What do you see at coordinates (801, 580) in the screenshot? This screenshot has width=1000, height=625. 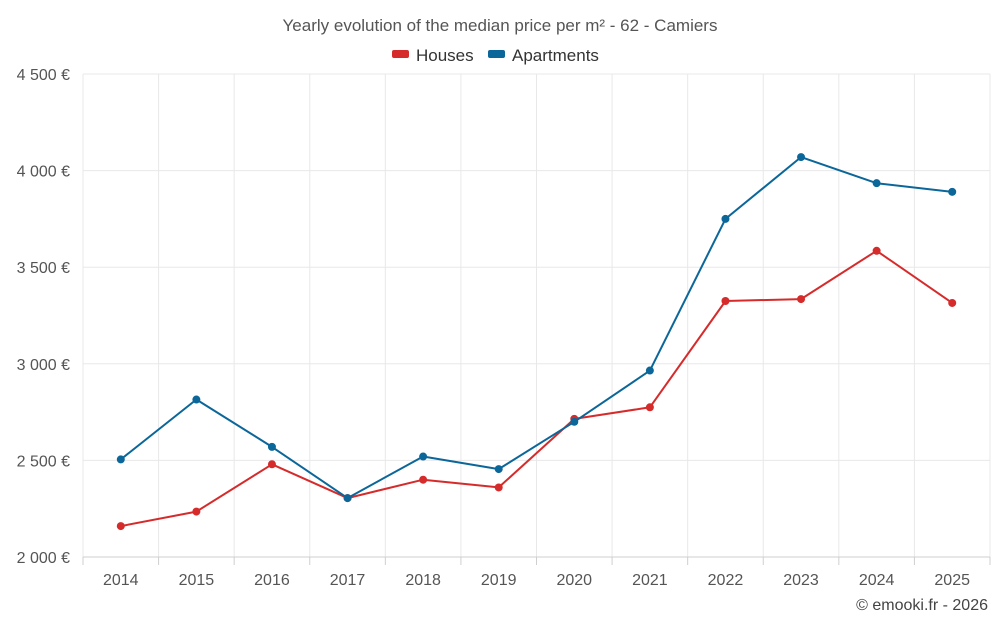 I see `x-tick-label: 2023` at bounding box center [801, 580].